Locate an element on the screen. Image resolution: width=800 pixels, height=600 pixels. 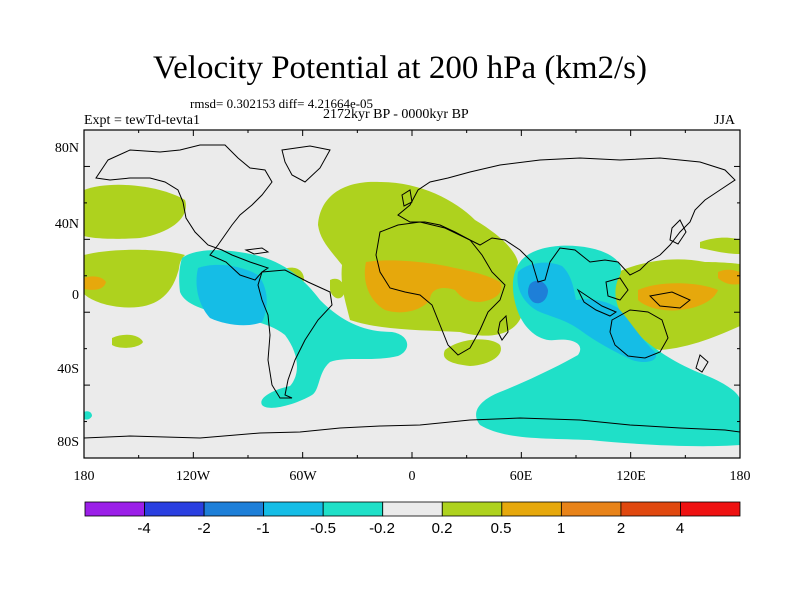
coast-australia is located at coordinates (639, 334).